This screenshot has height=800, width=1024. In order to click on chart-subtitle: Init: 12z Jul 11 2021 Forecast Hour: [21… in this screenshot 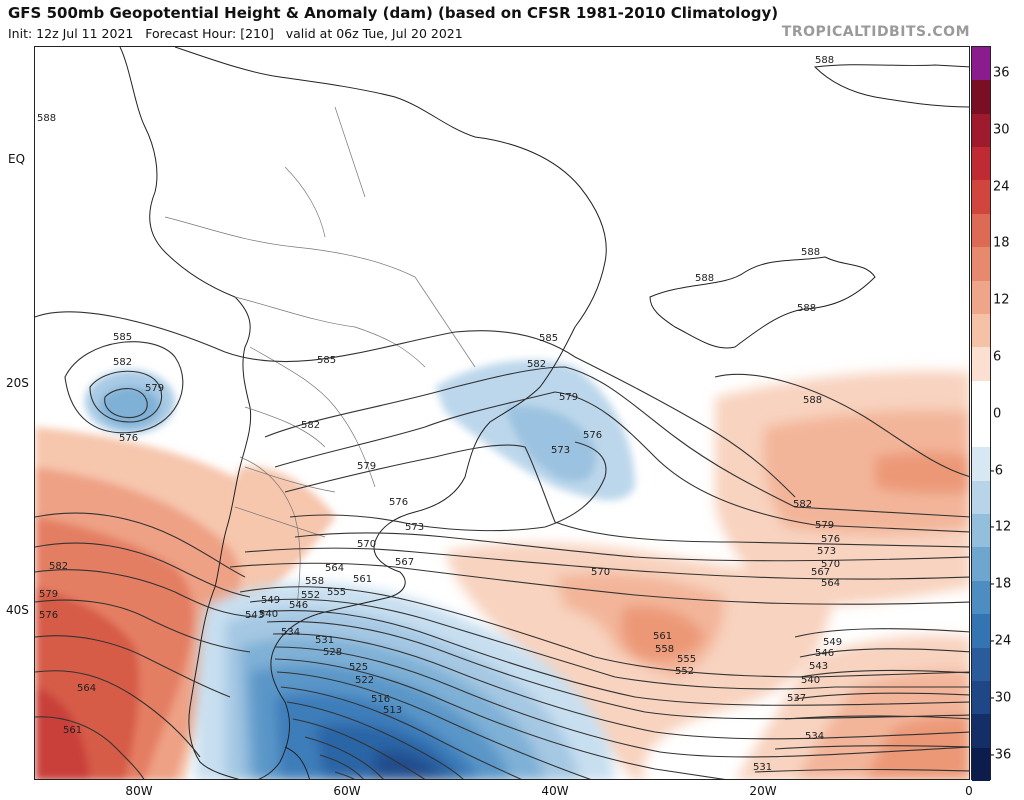, I will do `click(235, 33)`.